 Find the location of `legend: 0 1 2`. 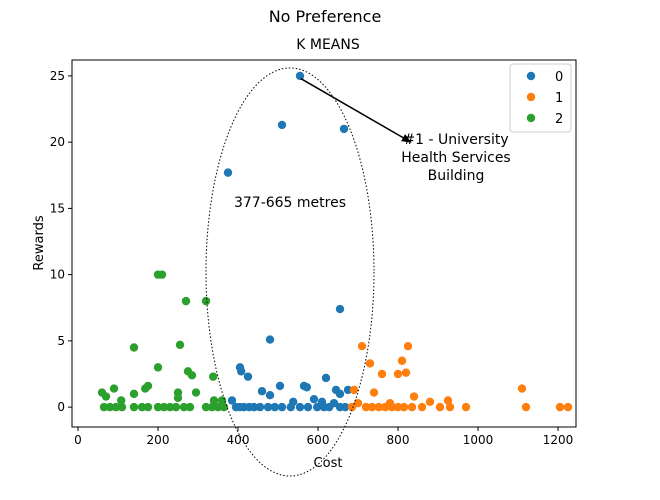

legend: 0 1 2 is located at coordinates (540, 98).